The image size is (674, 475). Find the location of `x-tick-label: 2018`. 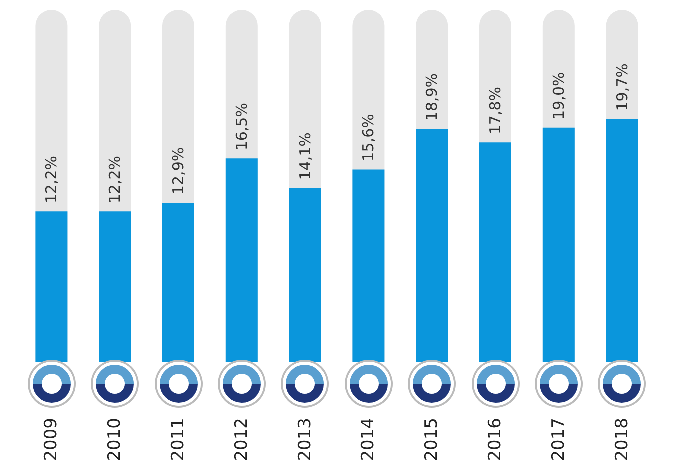

x-tick-label: 2018 is located at coordinates (622, 440).